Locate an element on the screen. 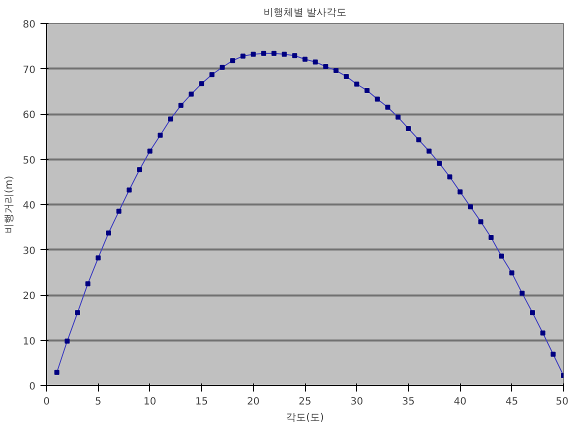  y-tick-label: 20 is located at coordinates (29, 296).